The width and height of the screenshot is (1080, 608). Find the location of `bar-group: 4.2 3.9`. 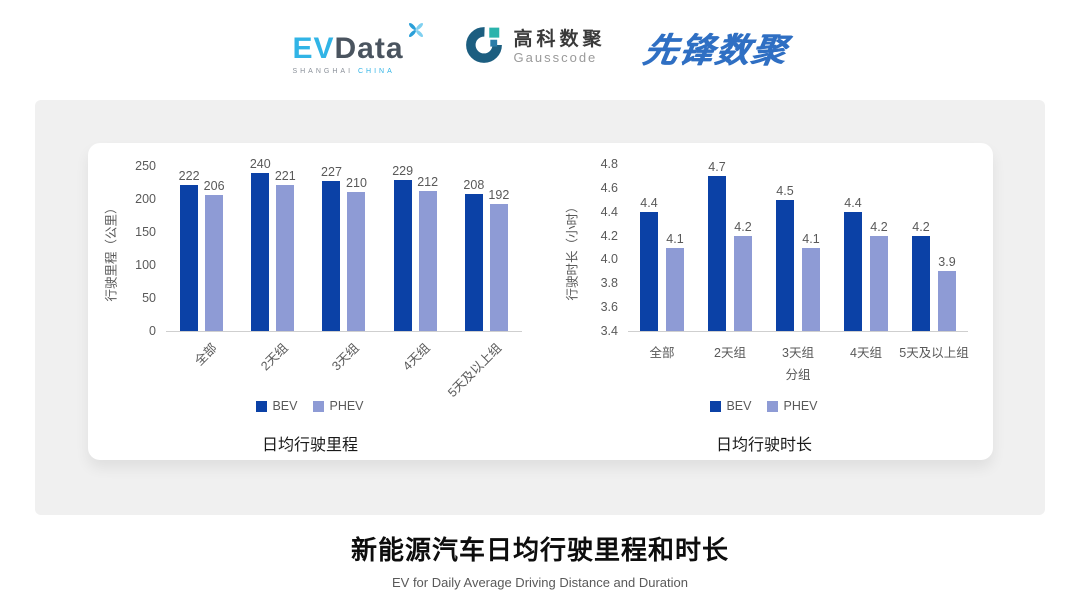

bar-group: 4.2 3.9 is located at coordinates (934, 248).